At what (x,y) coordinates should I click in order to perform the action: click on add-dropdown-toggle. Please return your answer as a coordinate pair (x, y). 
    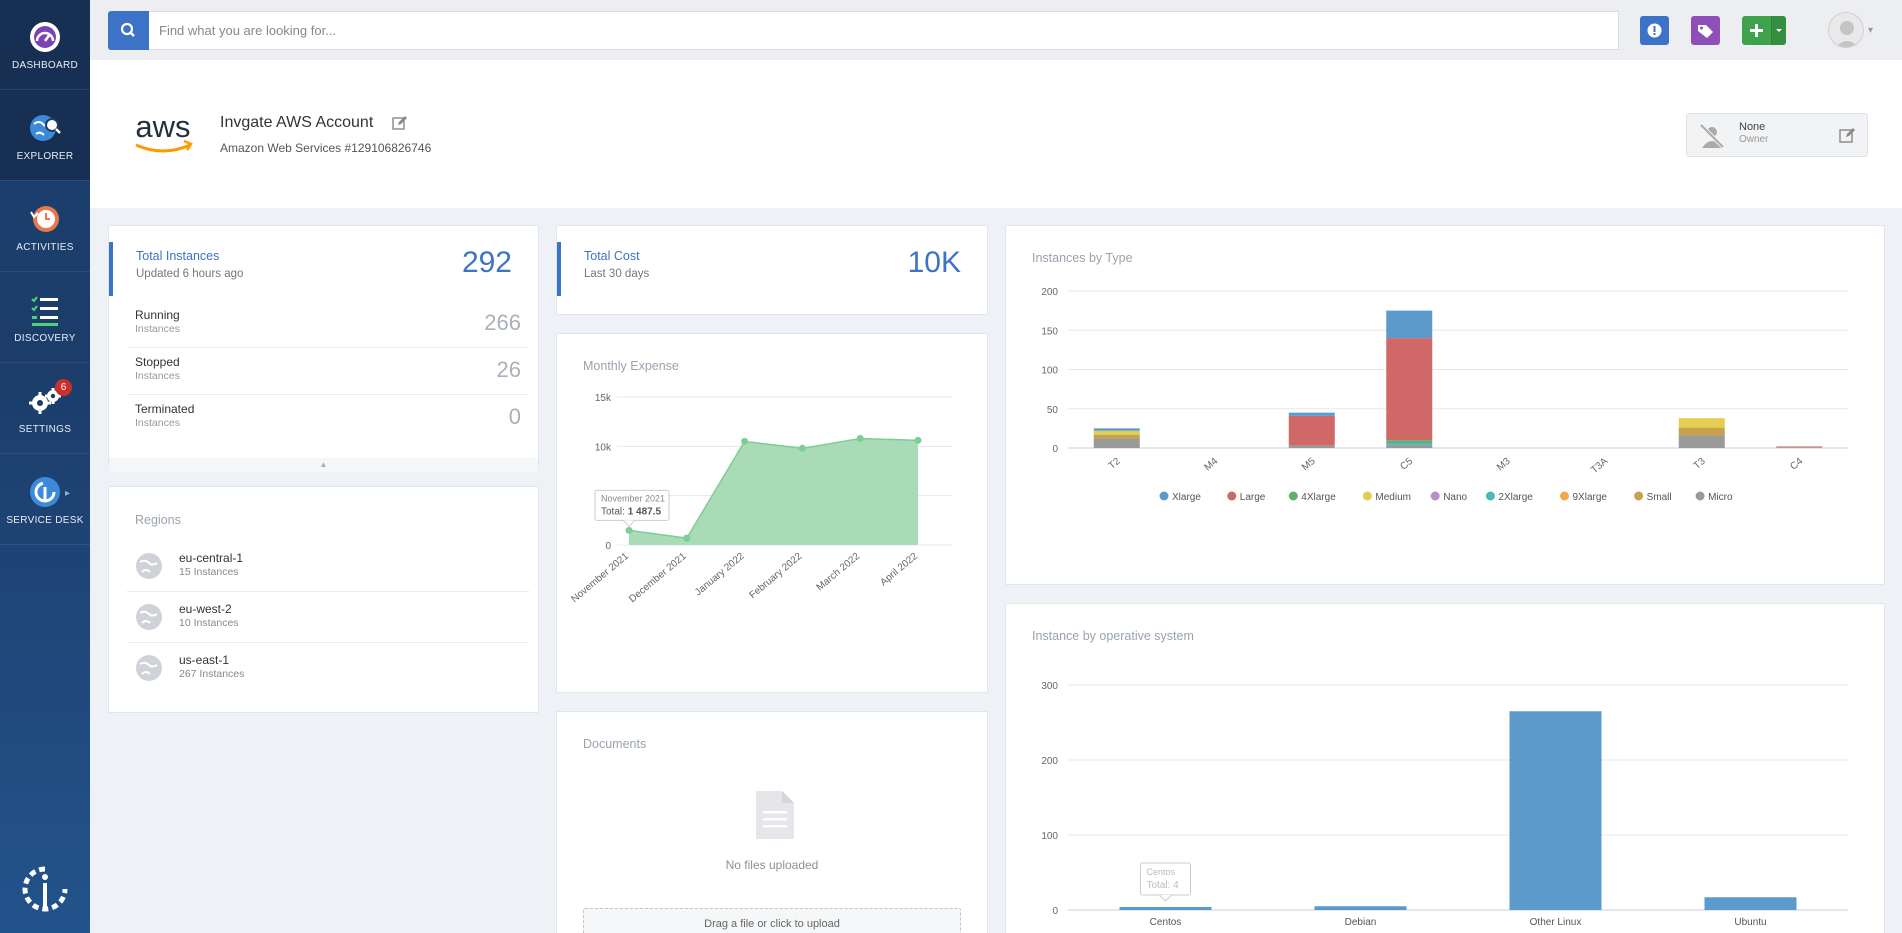
    Looking at the image, I should click on (1778, 30).